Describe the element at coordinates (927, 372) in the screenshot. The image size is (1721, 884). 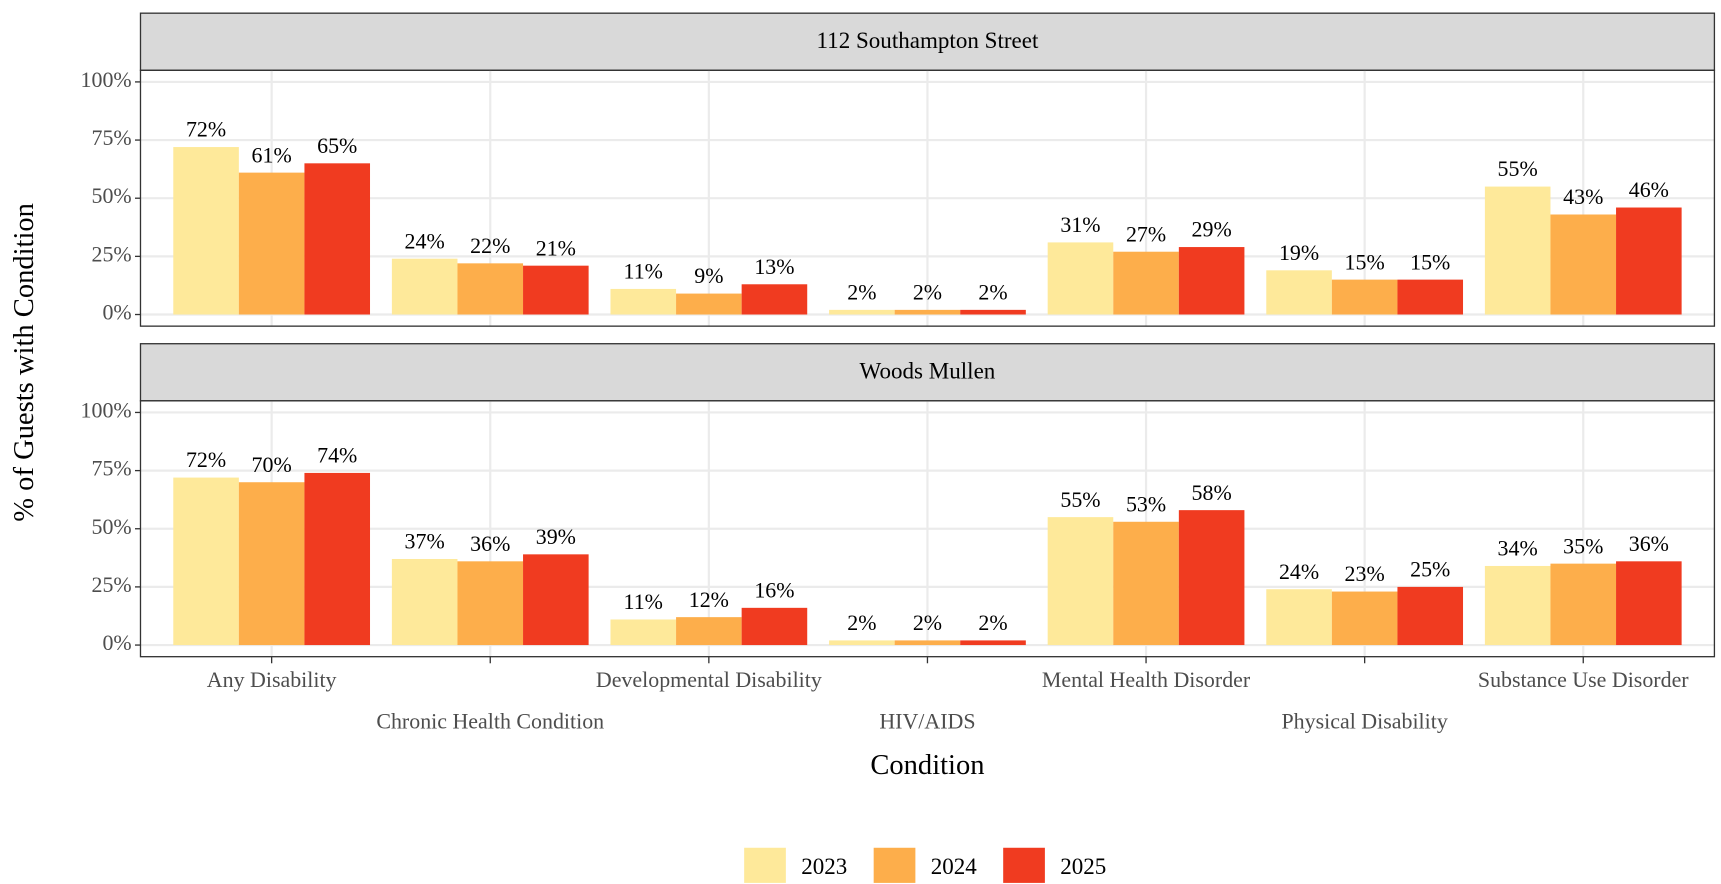
I see `strip` at that location.